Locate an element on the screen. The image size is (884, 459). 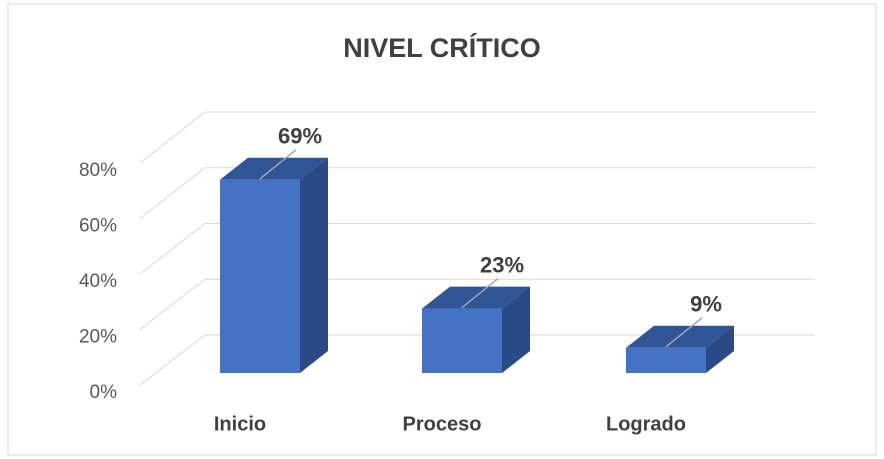
x-tick-label: Proceso is located at coordinates (442, 424).